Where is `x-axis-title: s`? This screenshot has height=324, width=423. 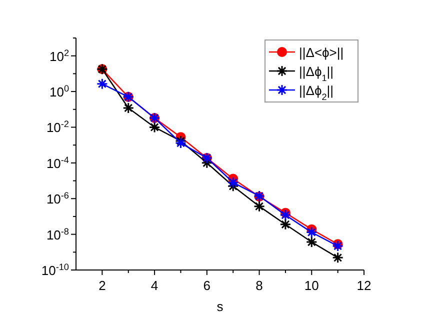 x-axis-title: s is located at coordinates (220, 306).